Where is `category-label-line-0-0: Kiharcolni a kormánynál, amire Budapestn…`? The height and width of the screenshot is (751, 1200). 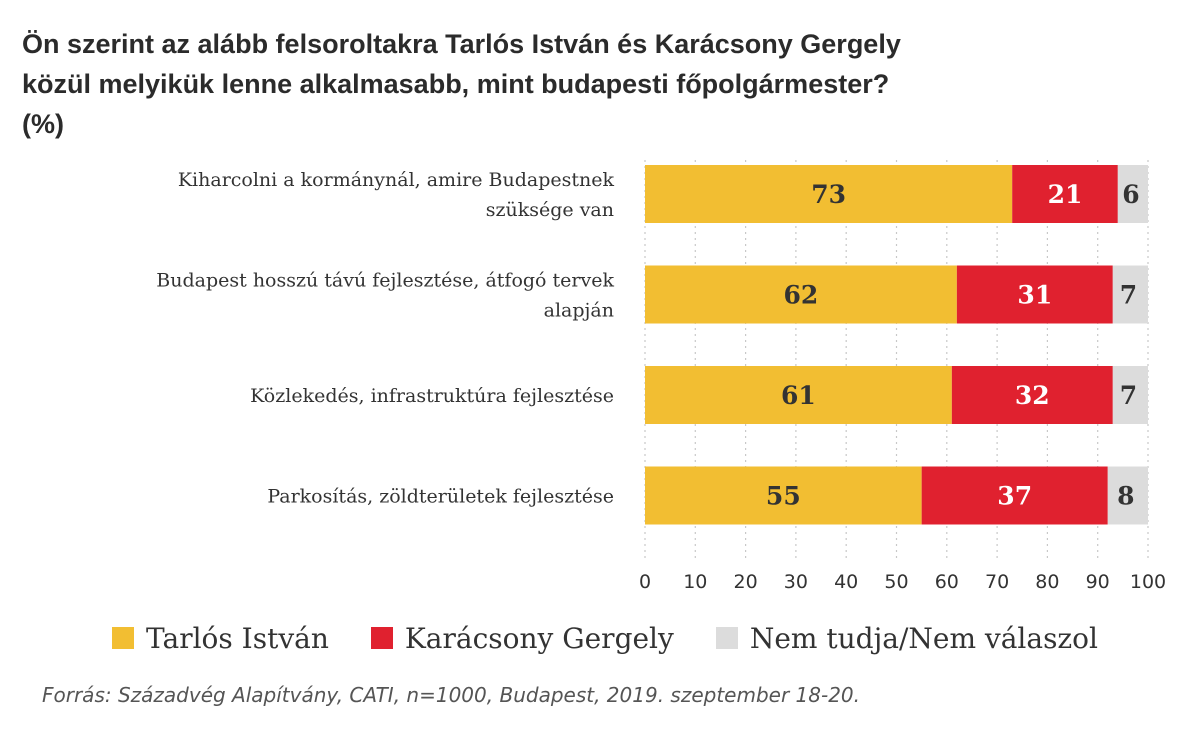
category-label-line-0-0: Kiharcolni a kormánynál, amire Budapestn… is located at coordinates (396, 180).